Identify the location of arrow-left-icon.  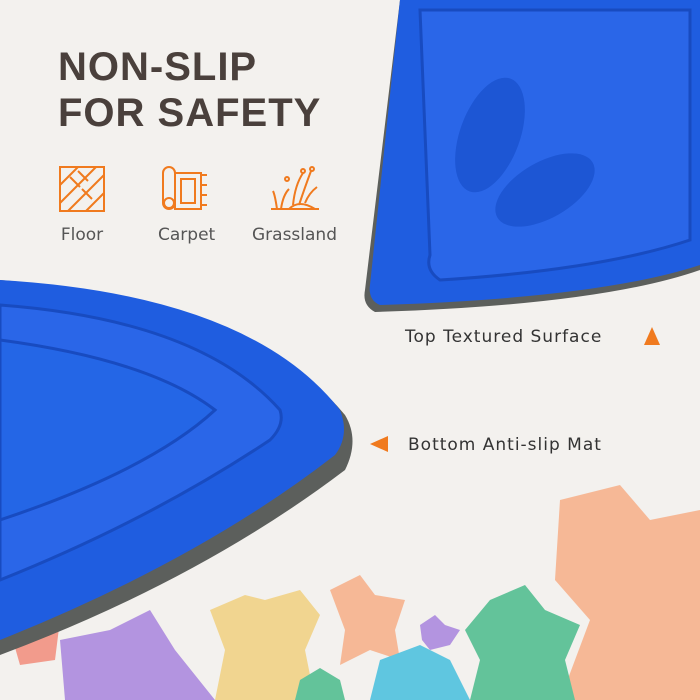
(379, 444).